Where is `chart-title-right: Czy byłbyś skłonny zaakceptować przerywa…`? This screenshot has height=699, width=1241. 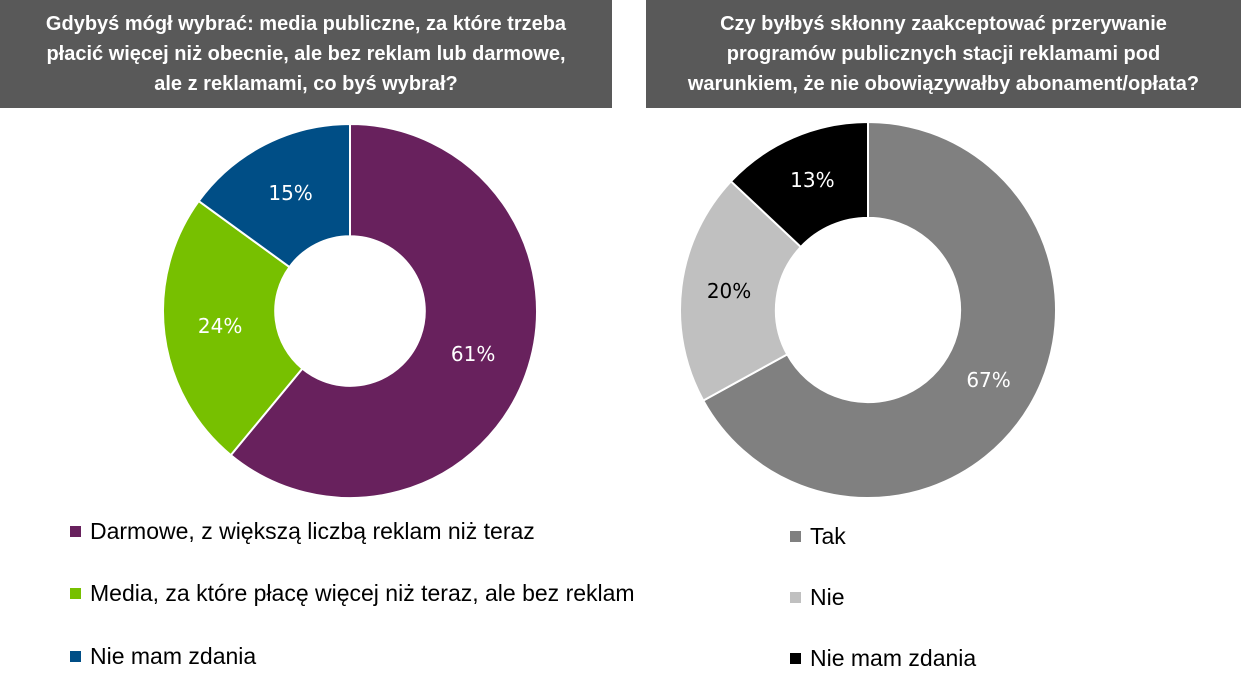
chart-title-right: Czy byłbyś skłonny zaakceptować przerywa… is located at coordinates (943, 54).